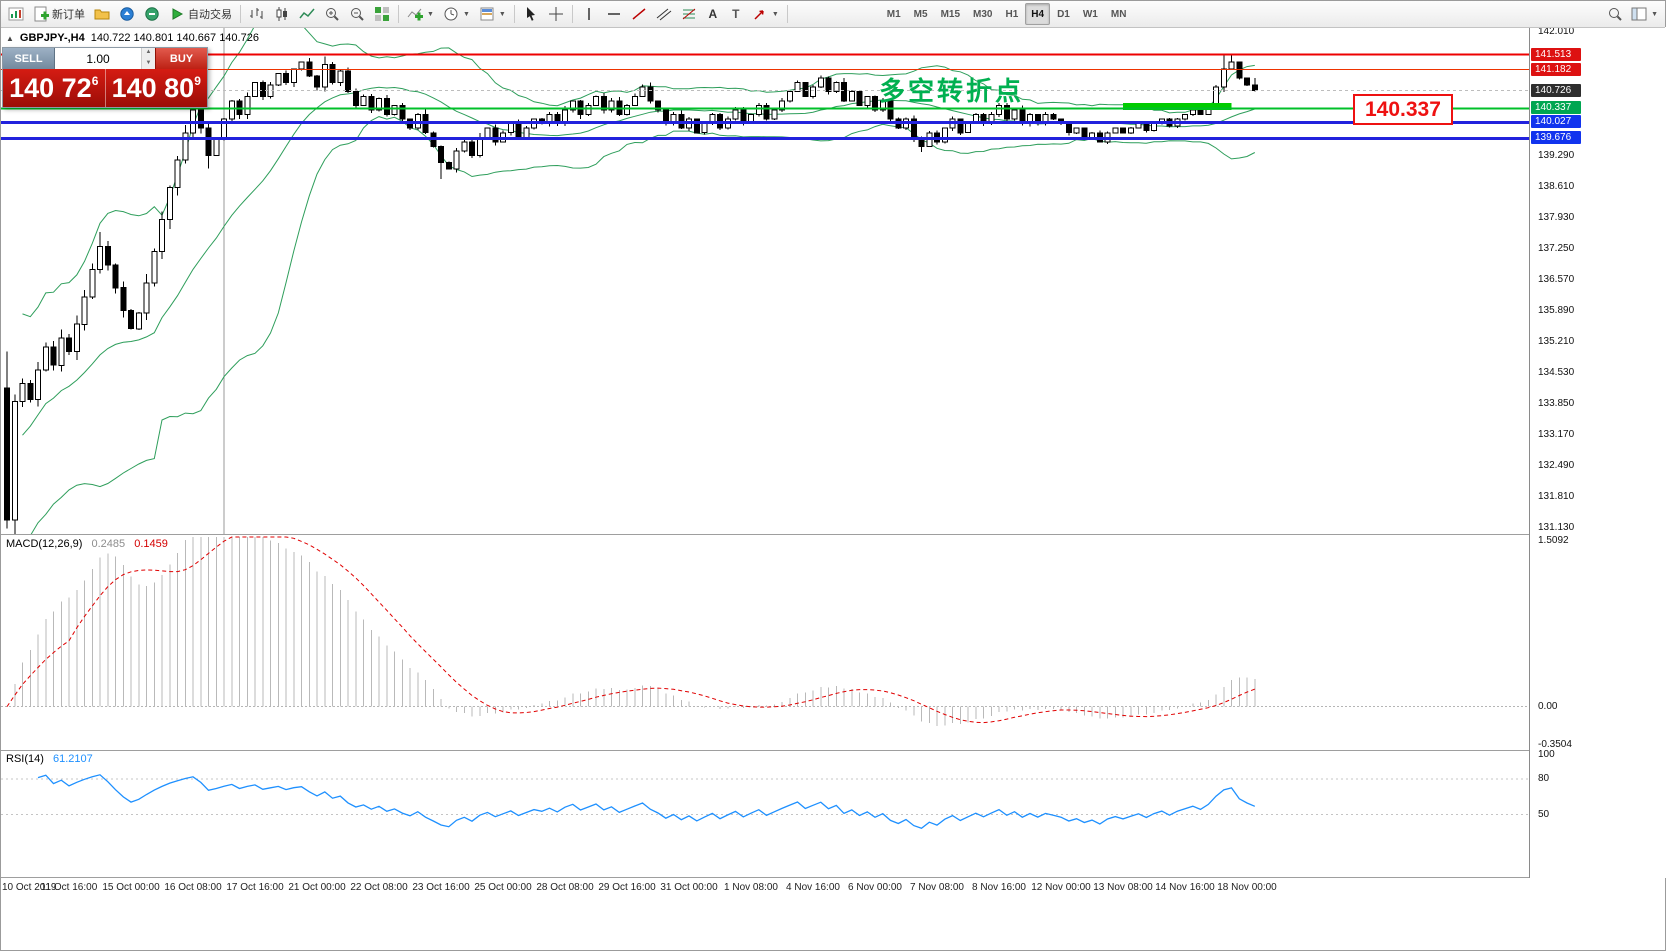 Image resolution: width=1666 pixels, height=951 pixels. I want to click on zoom-out-icon, so click(357, 14).